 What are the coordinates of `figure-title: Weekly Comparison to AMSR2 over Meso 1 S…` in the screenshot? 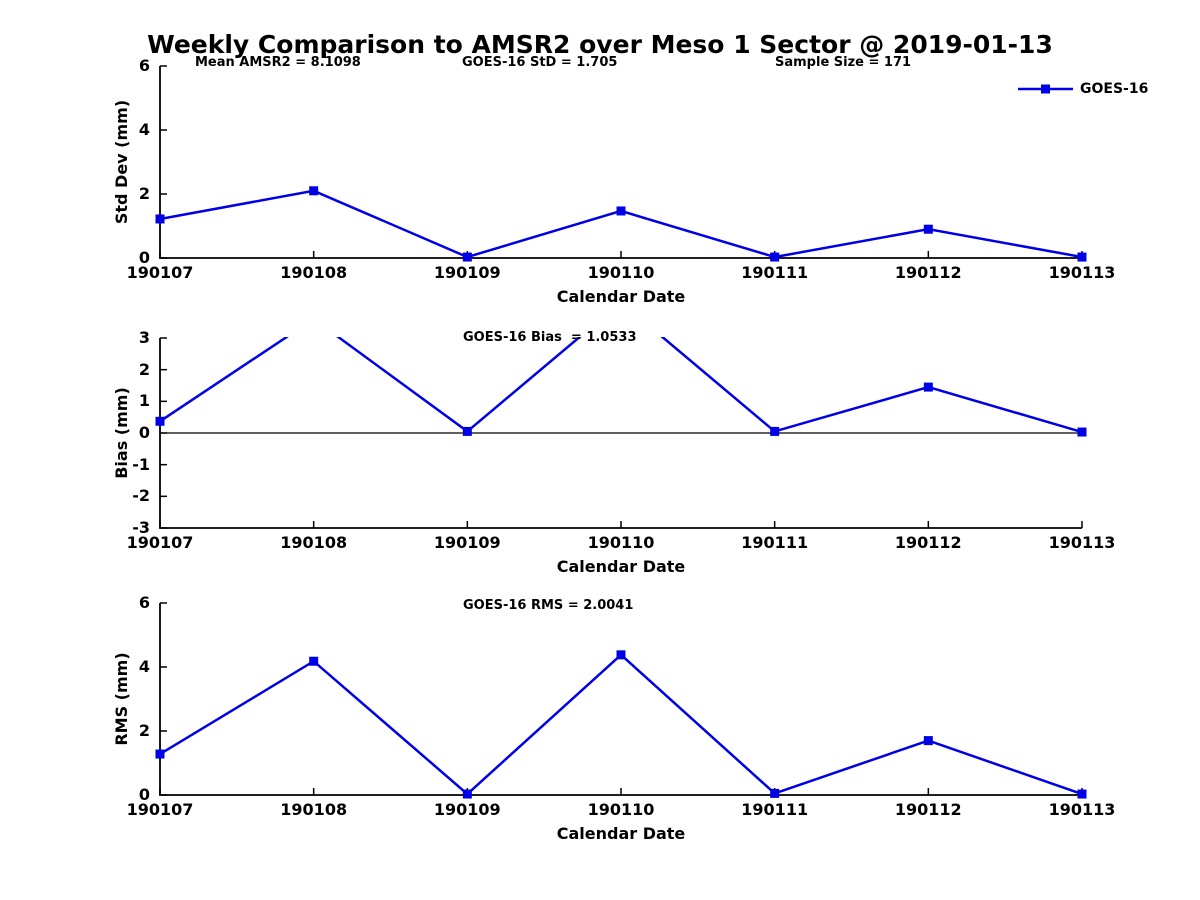 It's located at (600, 44).